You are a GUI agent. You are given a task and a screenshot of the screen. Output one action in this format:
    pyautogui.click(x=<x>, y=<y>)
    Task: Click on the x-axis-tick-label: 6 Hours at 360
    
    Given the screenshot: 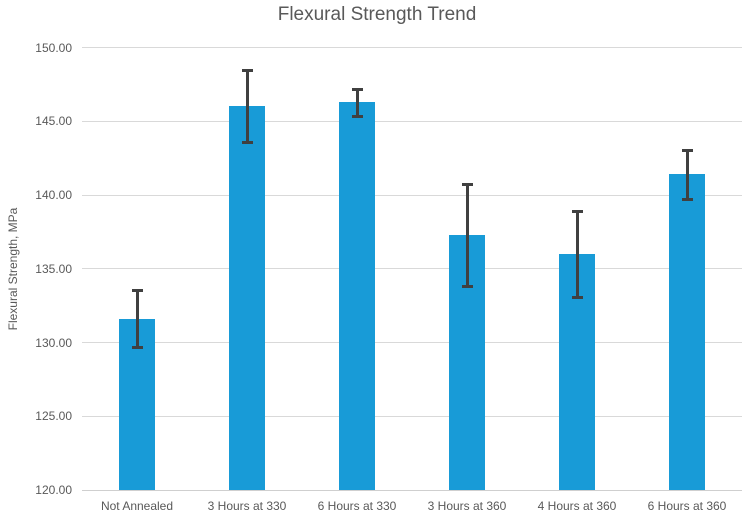 What is the action you would take?
    pyautogui.click(x=687, y=506)
    